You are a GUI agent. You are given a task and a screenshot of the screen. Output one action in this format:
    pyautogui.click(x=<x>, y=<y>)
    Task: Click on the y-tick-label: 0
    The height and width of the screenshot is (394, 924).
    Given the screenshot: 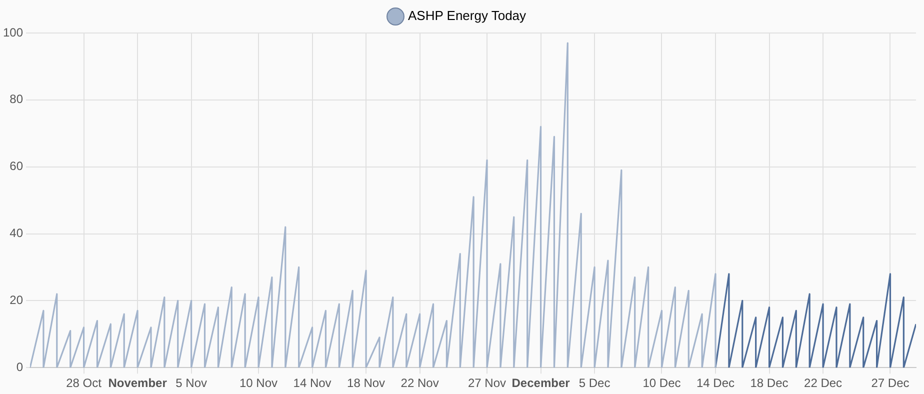 What is the action you would take?
    pyautogui.click(x=20, y=367)
    